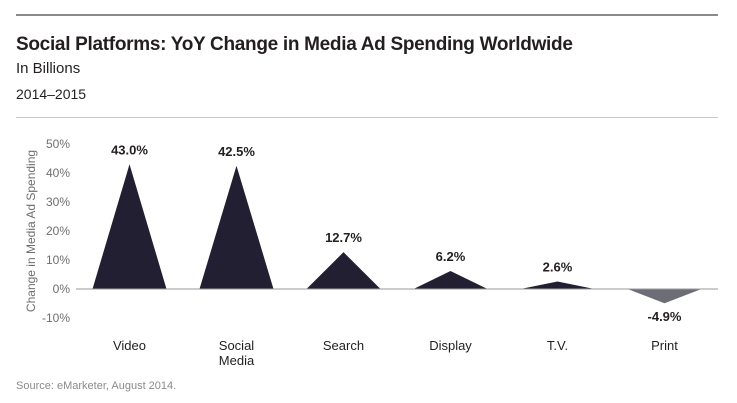  What do you see at coordinates (451, 256) in the screenshot?
I see `data-label: 6.2%` at bounding box center [451, 256].